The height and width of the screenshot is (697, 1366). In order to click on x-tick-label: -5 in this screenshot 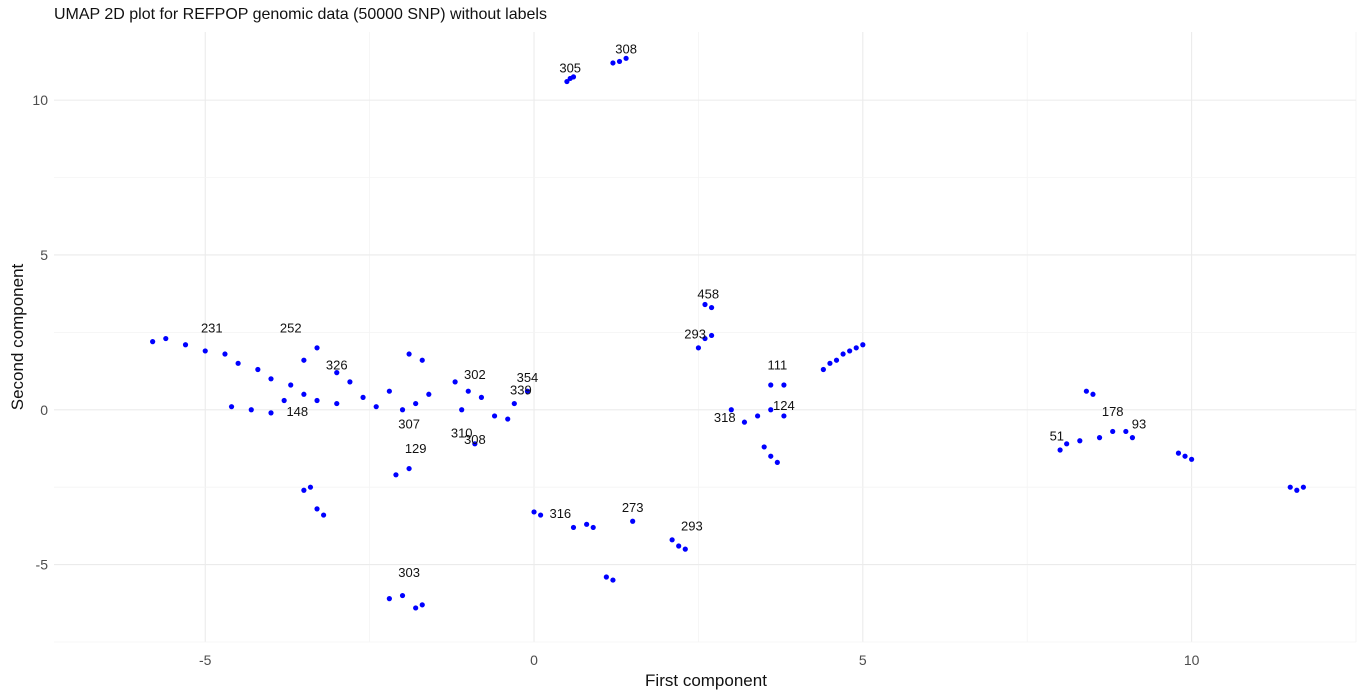, I will do `click(205, 660)`.